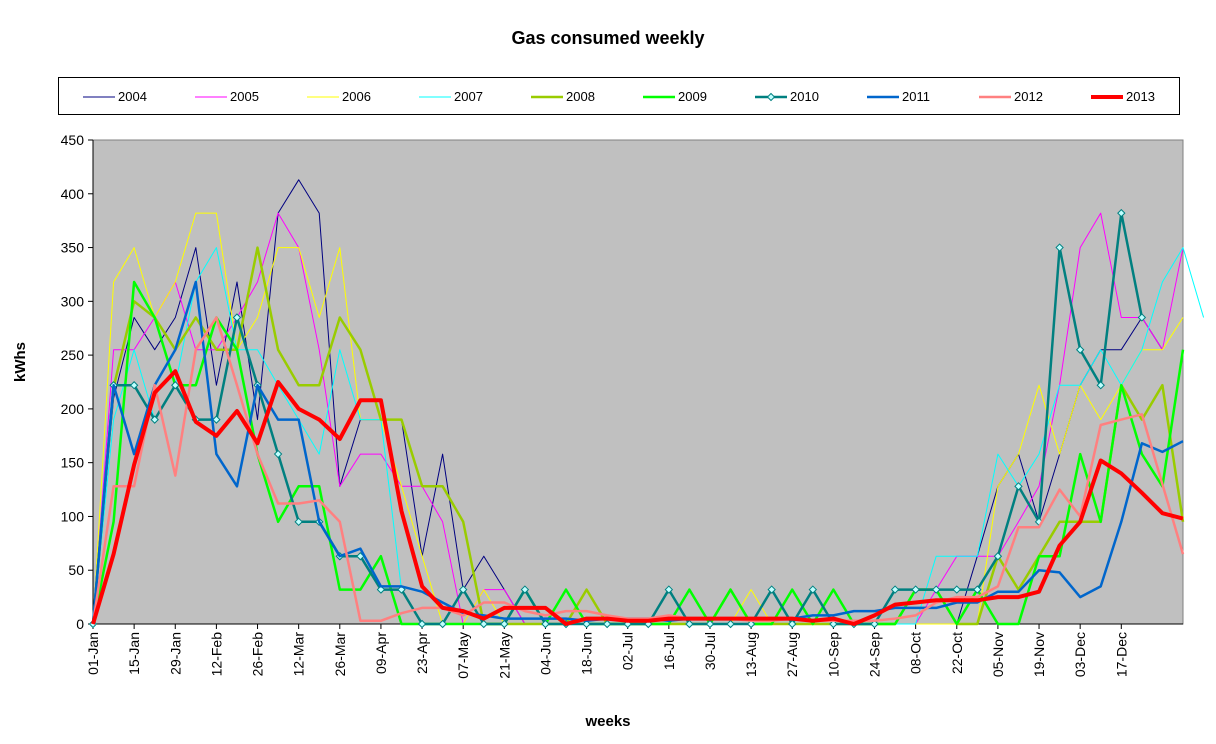 Image resolution: width=1216 pixels, height=744 pixels. What do you see at coordinates (463, 655) in the screenshot?
I see `x-tick-label: 07-May` at bounding box center [463, 655].